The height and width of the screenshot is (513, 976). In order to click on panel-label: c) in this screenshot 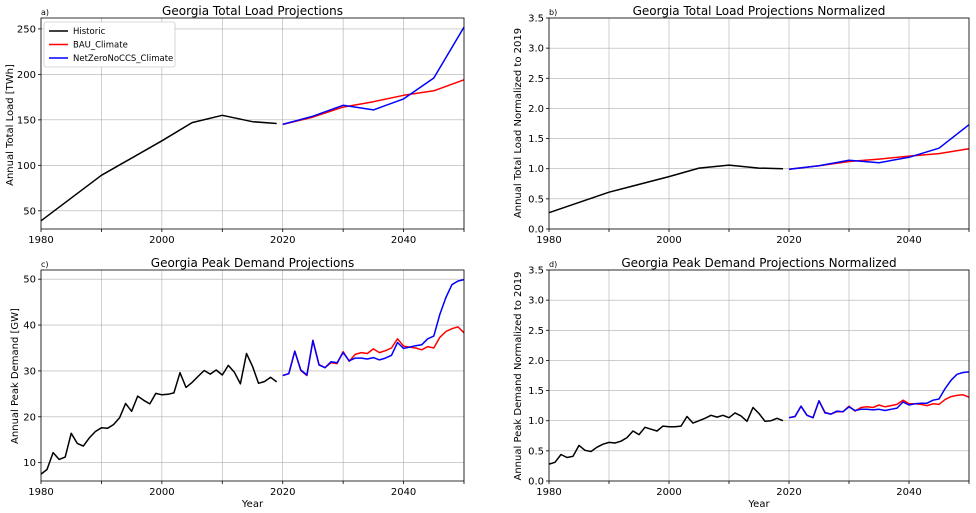, I will do `click(45, 264)`.